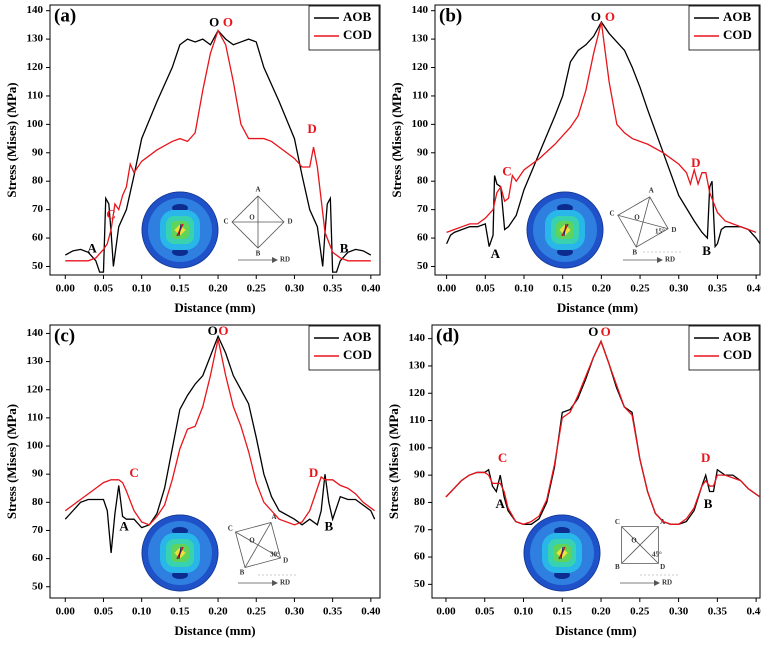 The width and height of the screenshot is (761, 647). I want to click on inset-angle: 45°, so click(657, 555).